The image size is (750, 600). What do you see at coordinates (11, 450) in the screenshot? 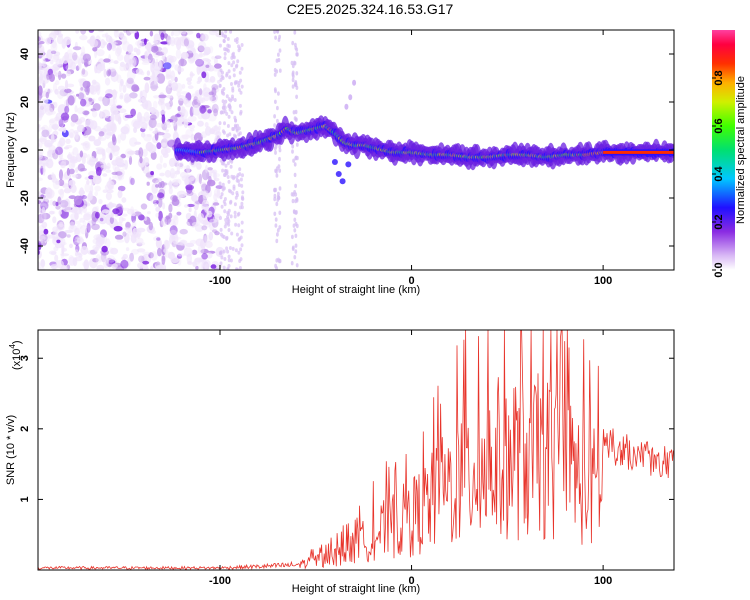
I see `snr-ylabel: SNR (10 * v/v)` at bounding box center [11, 450].